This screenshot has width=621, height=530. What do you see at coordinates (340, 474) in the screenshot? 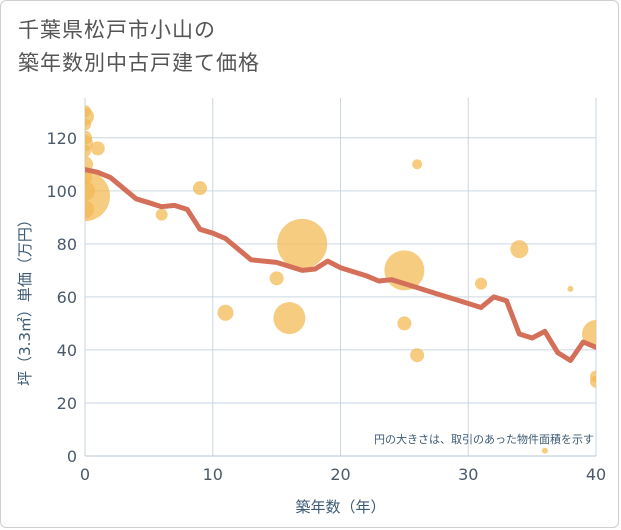
I see `x-tick-label: 20` at bounding box center [340, 474].